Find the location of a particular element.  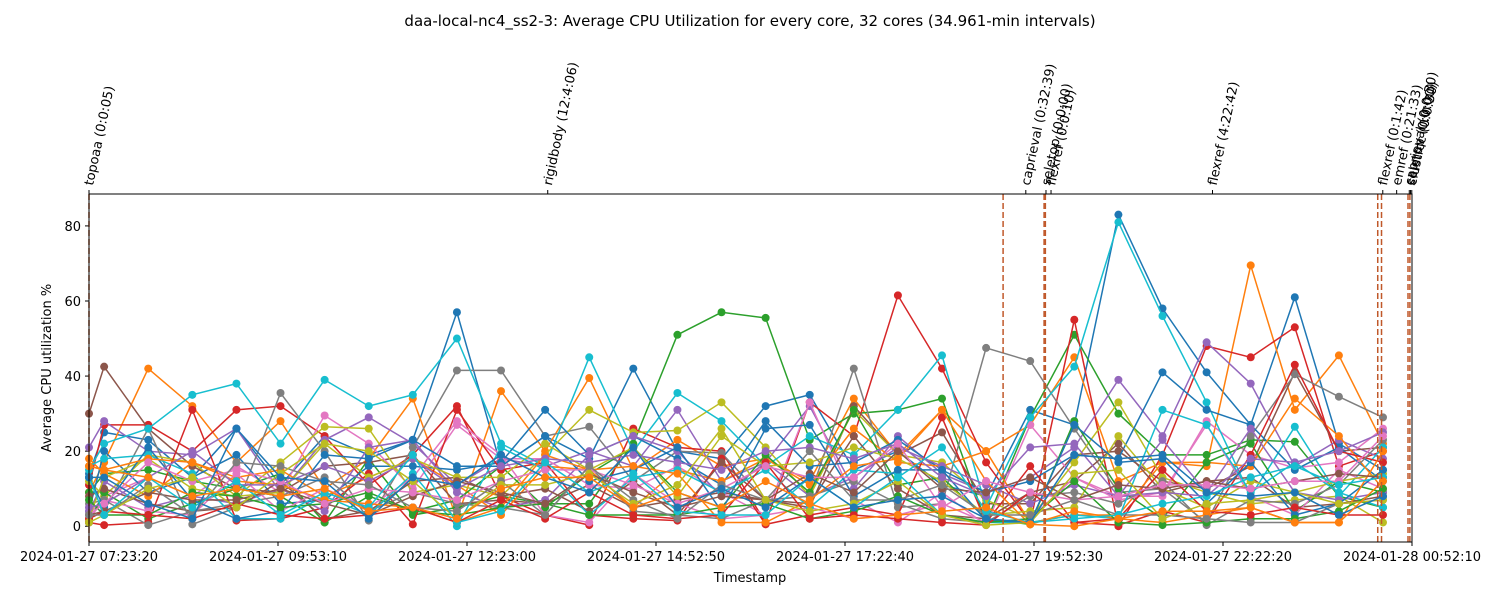

x-tick-label: 2024-01-27 17:22:40 is located at coordinates (845, 557).